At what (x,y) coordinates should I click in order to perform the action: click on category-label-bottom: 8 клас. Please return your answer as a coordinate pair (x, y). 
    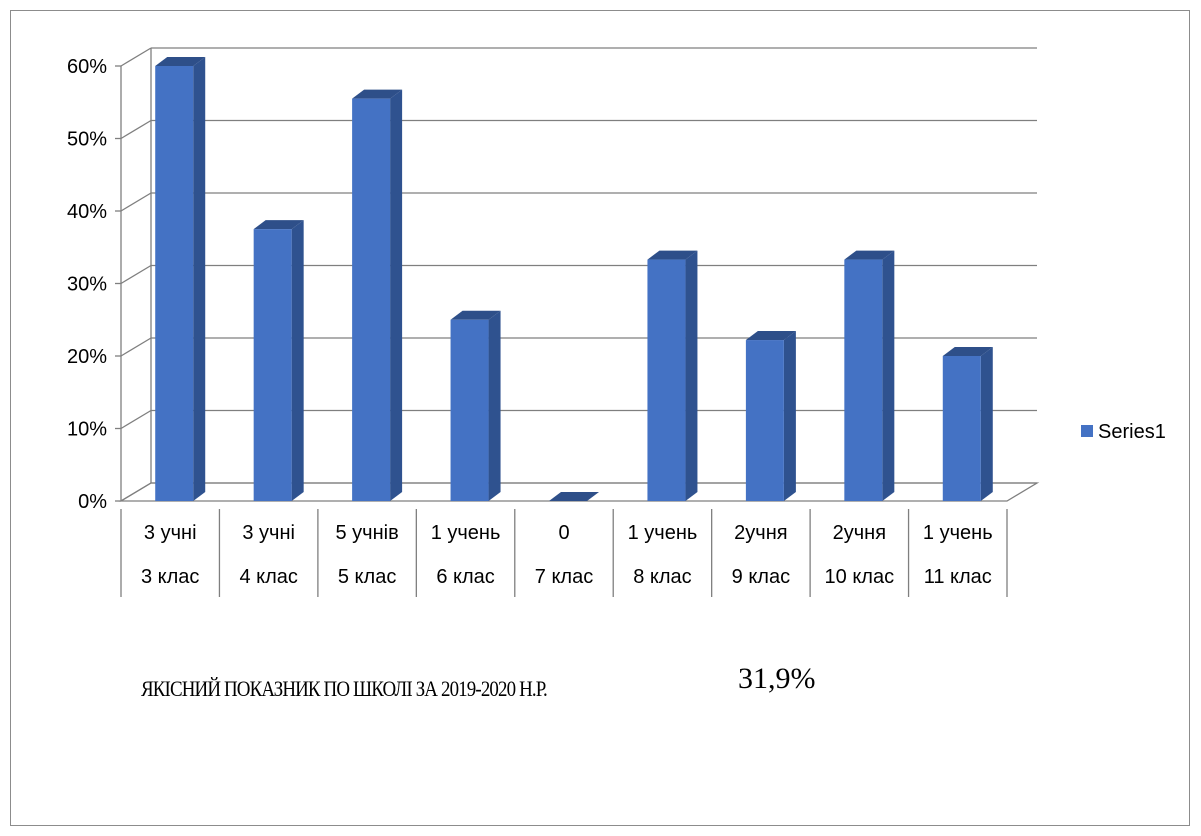
    Looking at the image, I should click on (662, 577).